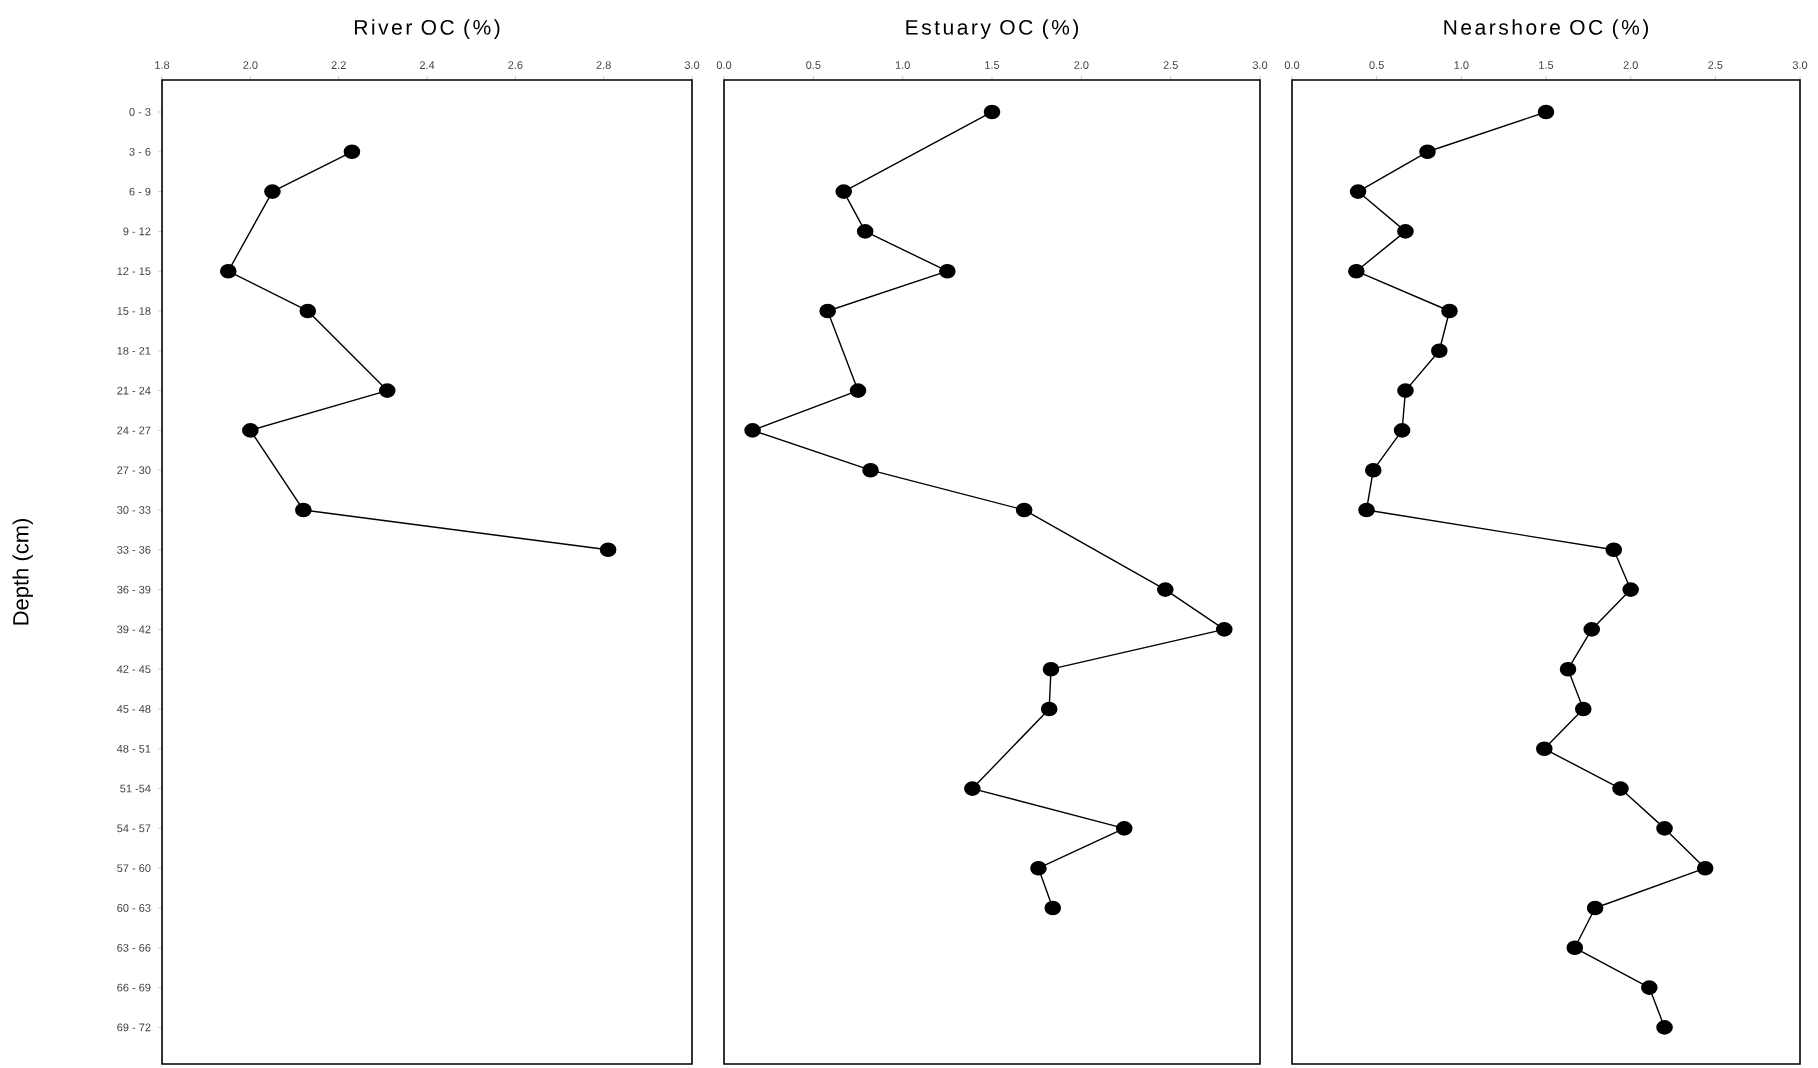 This screenshot has height=1068, width=1818. What do you see at coordinates (22, 571) in the screenshot?
I see `y-axis-title: Depth (cm)` at bounding box center [22, 571].